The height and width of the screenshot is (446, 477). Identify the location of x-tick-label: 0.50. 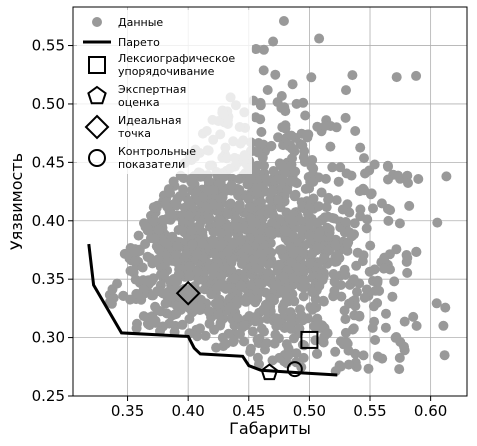
(309, 411).